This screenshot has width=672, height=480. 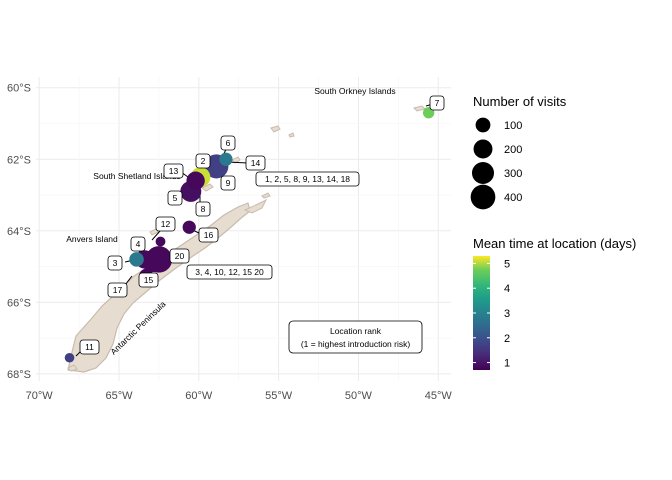 I want to click on rank-label-16: 16, so click(x=208, y=235).